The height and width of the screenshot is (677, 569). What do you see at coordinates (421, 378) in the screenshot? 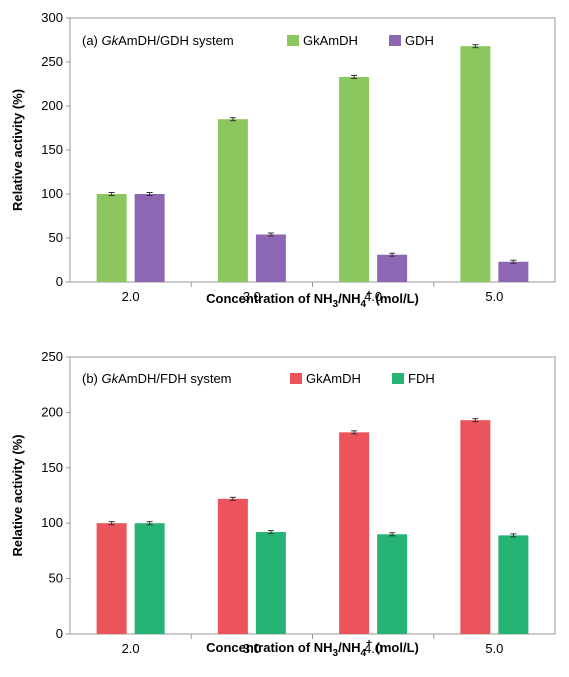
I see `legend-label-fdh: FDH` at bounding box center [421, 378].